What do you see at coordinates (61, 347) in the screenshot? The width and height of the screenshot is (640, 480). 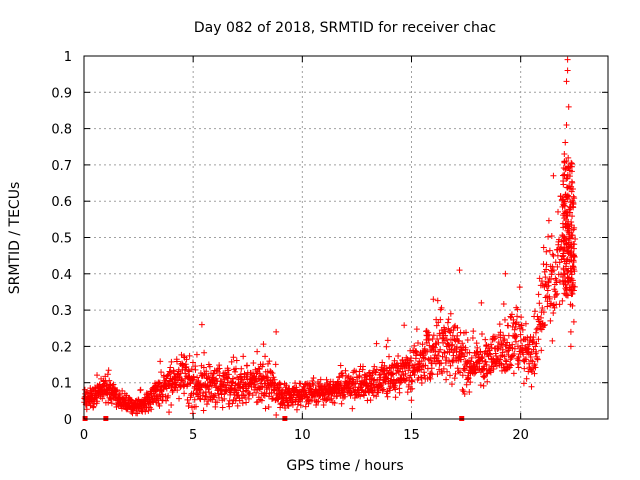 I see `y-tick-label: 0.2` at bounding box center [61, 347].